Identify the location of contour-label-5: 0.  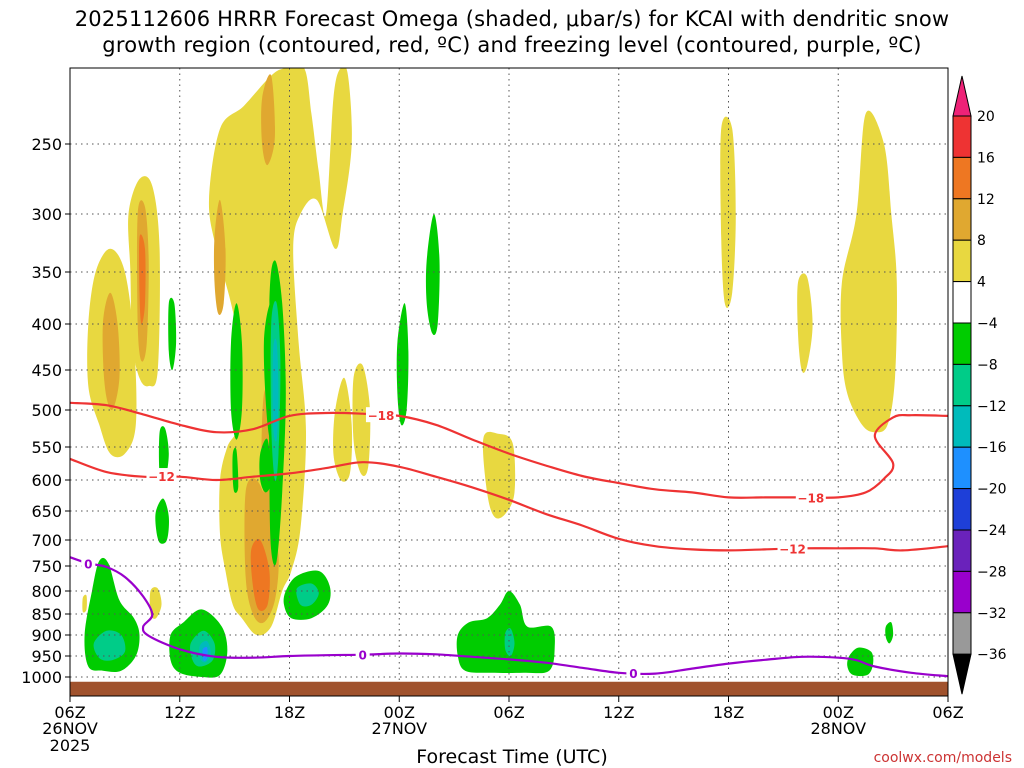
(362, 656).